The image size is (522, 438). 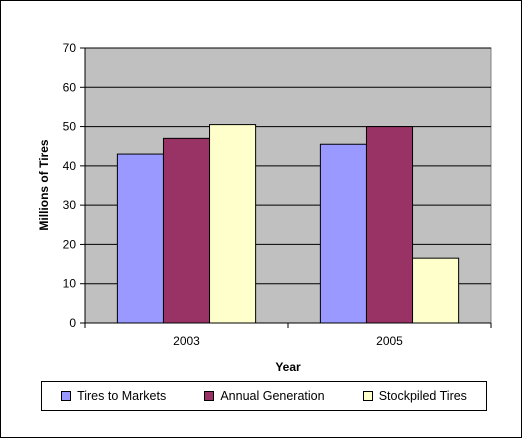 What do you see at coordinates (72, 323) in the screenshot?
I see `y-tick-label: 0` at bounding box center [72, 323].